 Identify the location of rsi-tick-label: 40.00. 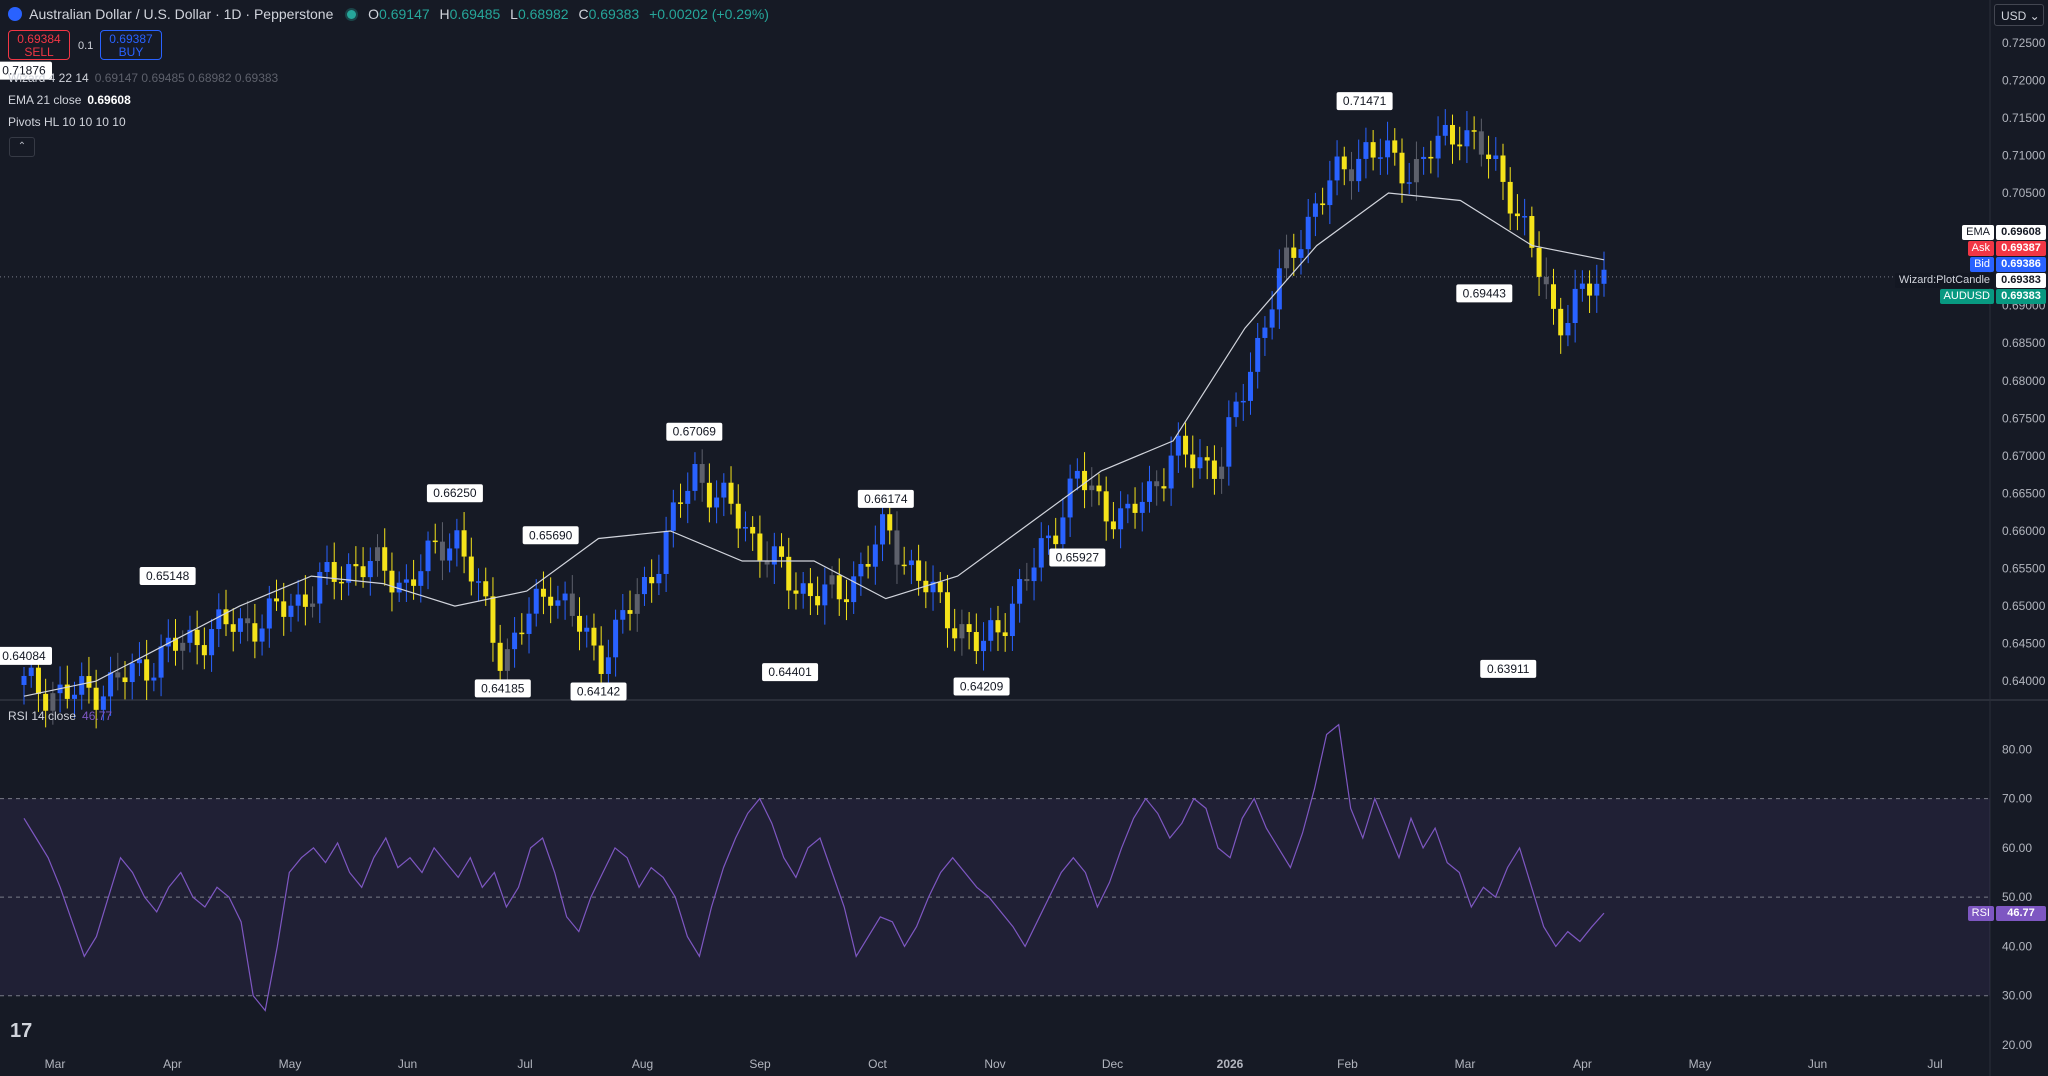
(2017, 946).